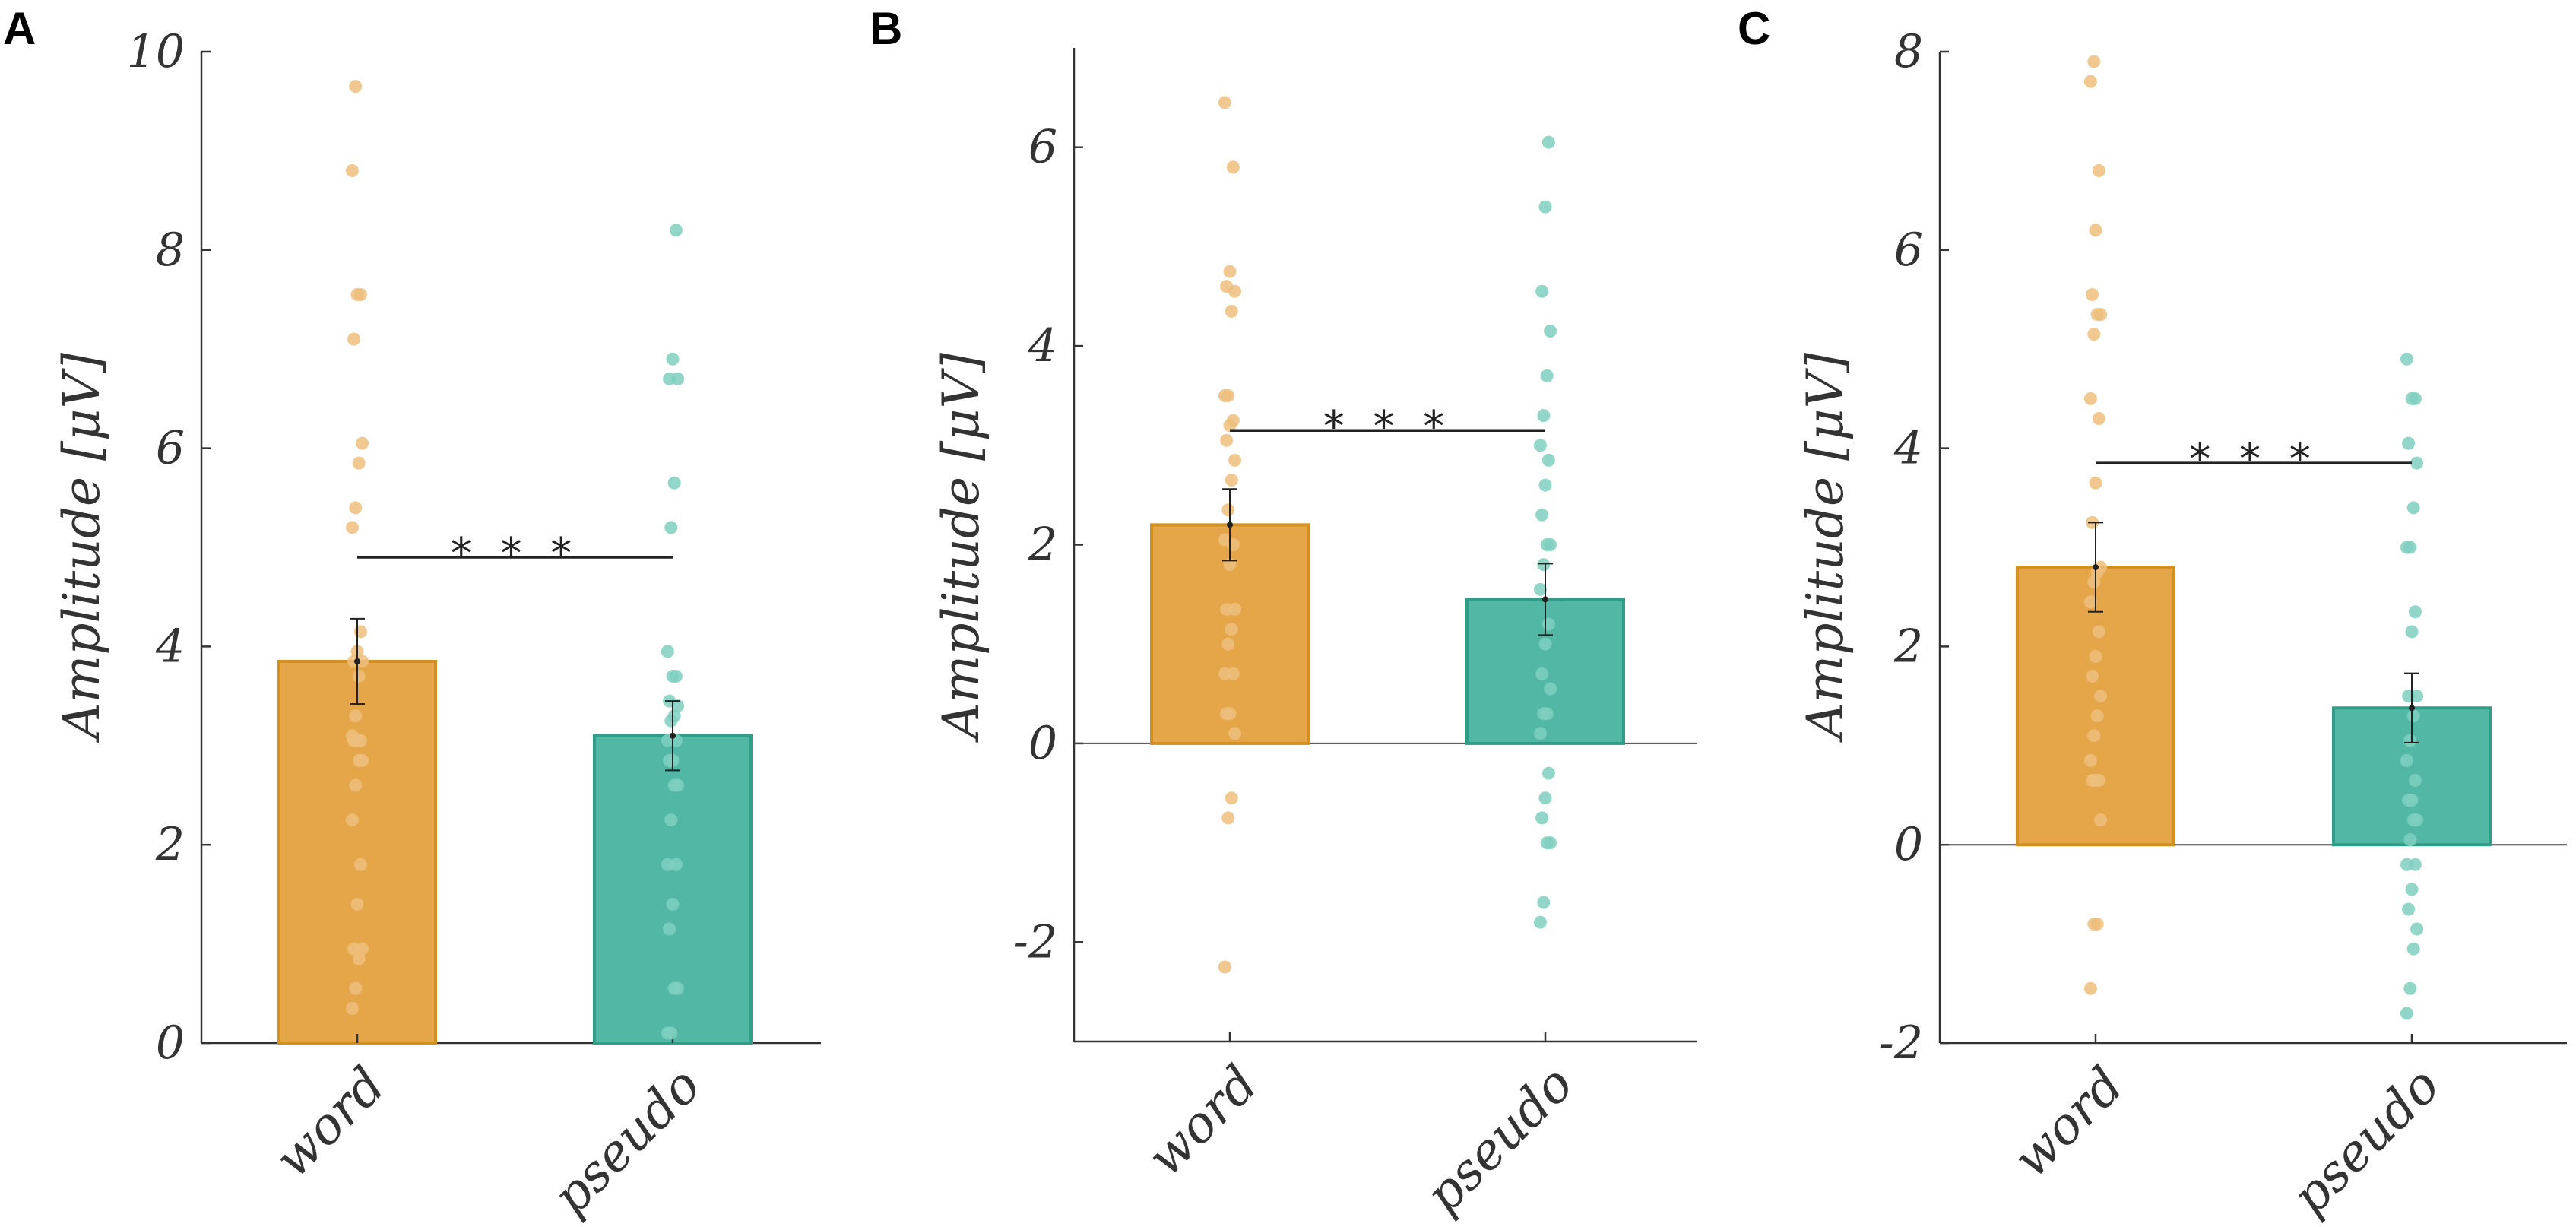 The width and height of the screenshot is (2576, 1227). What do you see at coordinates (1908, 844) in the screenshot?
I see `y-tick-label-c: 0` at bounding box center [1908, 844].